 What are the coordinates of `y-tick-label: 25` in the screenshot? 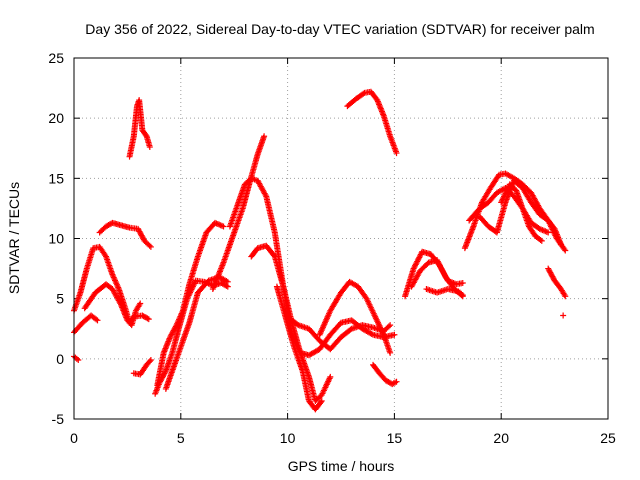 It's located at (56, 58).